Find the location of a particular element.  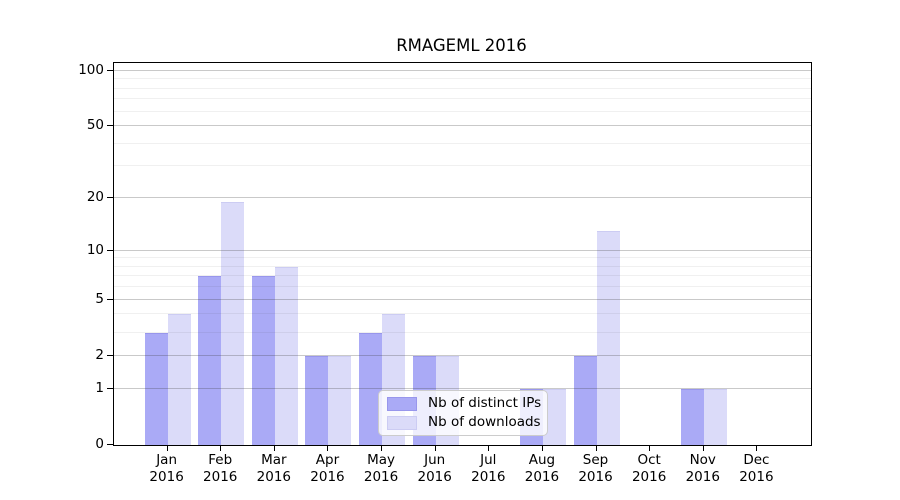

legend-item-distinct-ips: Nb of distinct IPs is located at coordinates (467, 403).